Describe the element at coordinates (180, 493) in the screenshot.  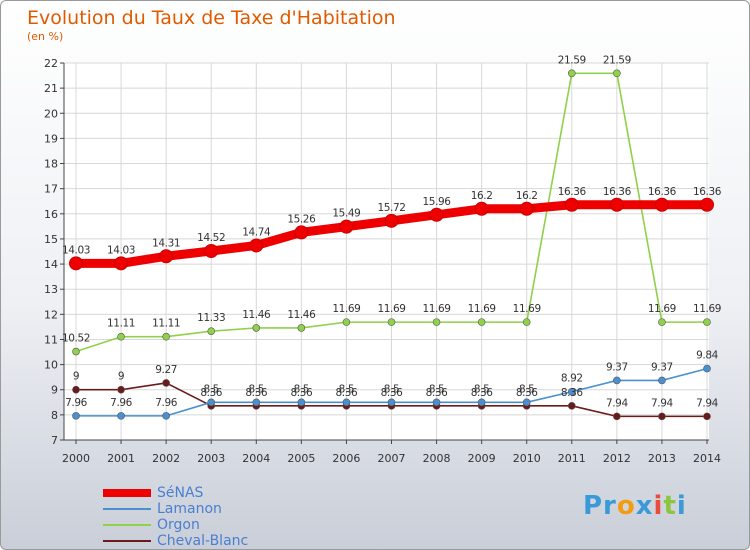
I see `legend-label: SéNAS` at that location.